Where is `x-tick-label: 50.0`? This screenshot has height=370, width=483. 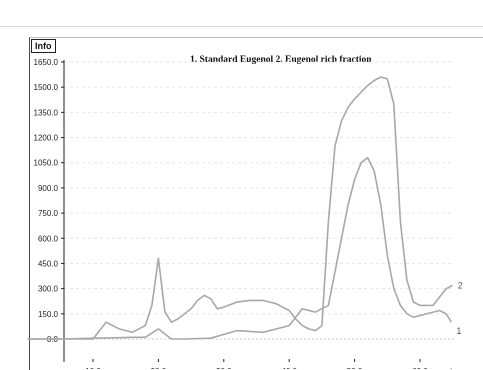 x-tick-label: 50.0 is located at coordinates (355, 368).